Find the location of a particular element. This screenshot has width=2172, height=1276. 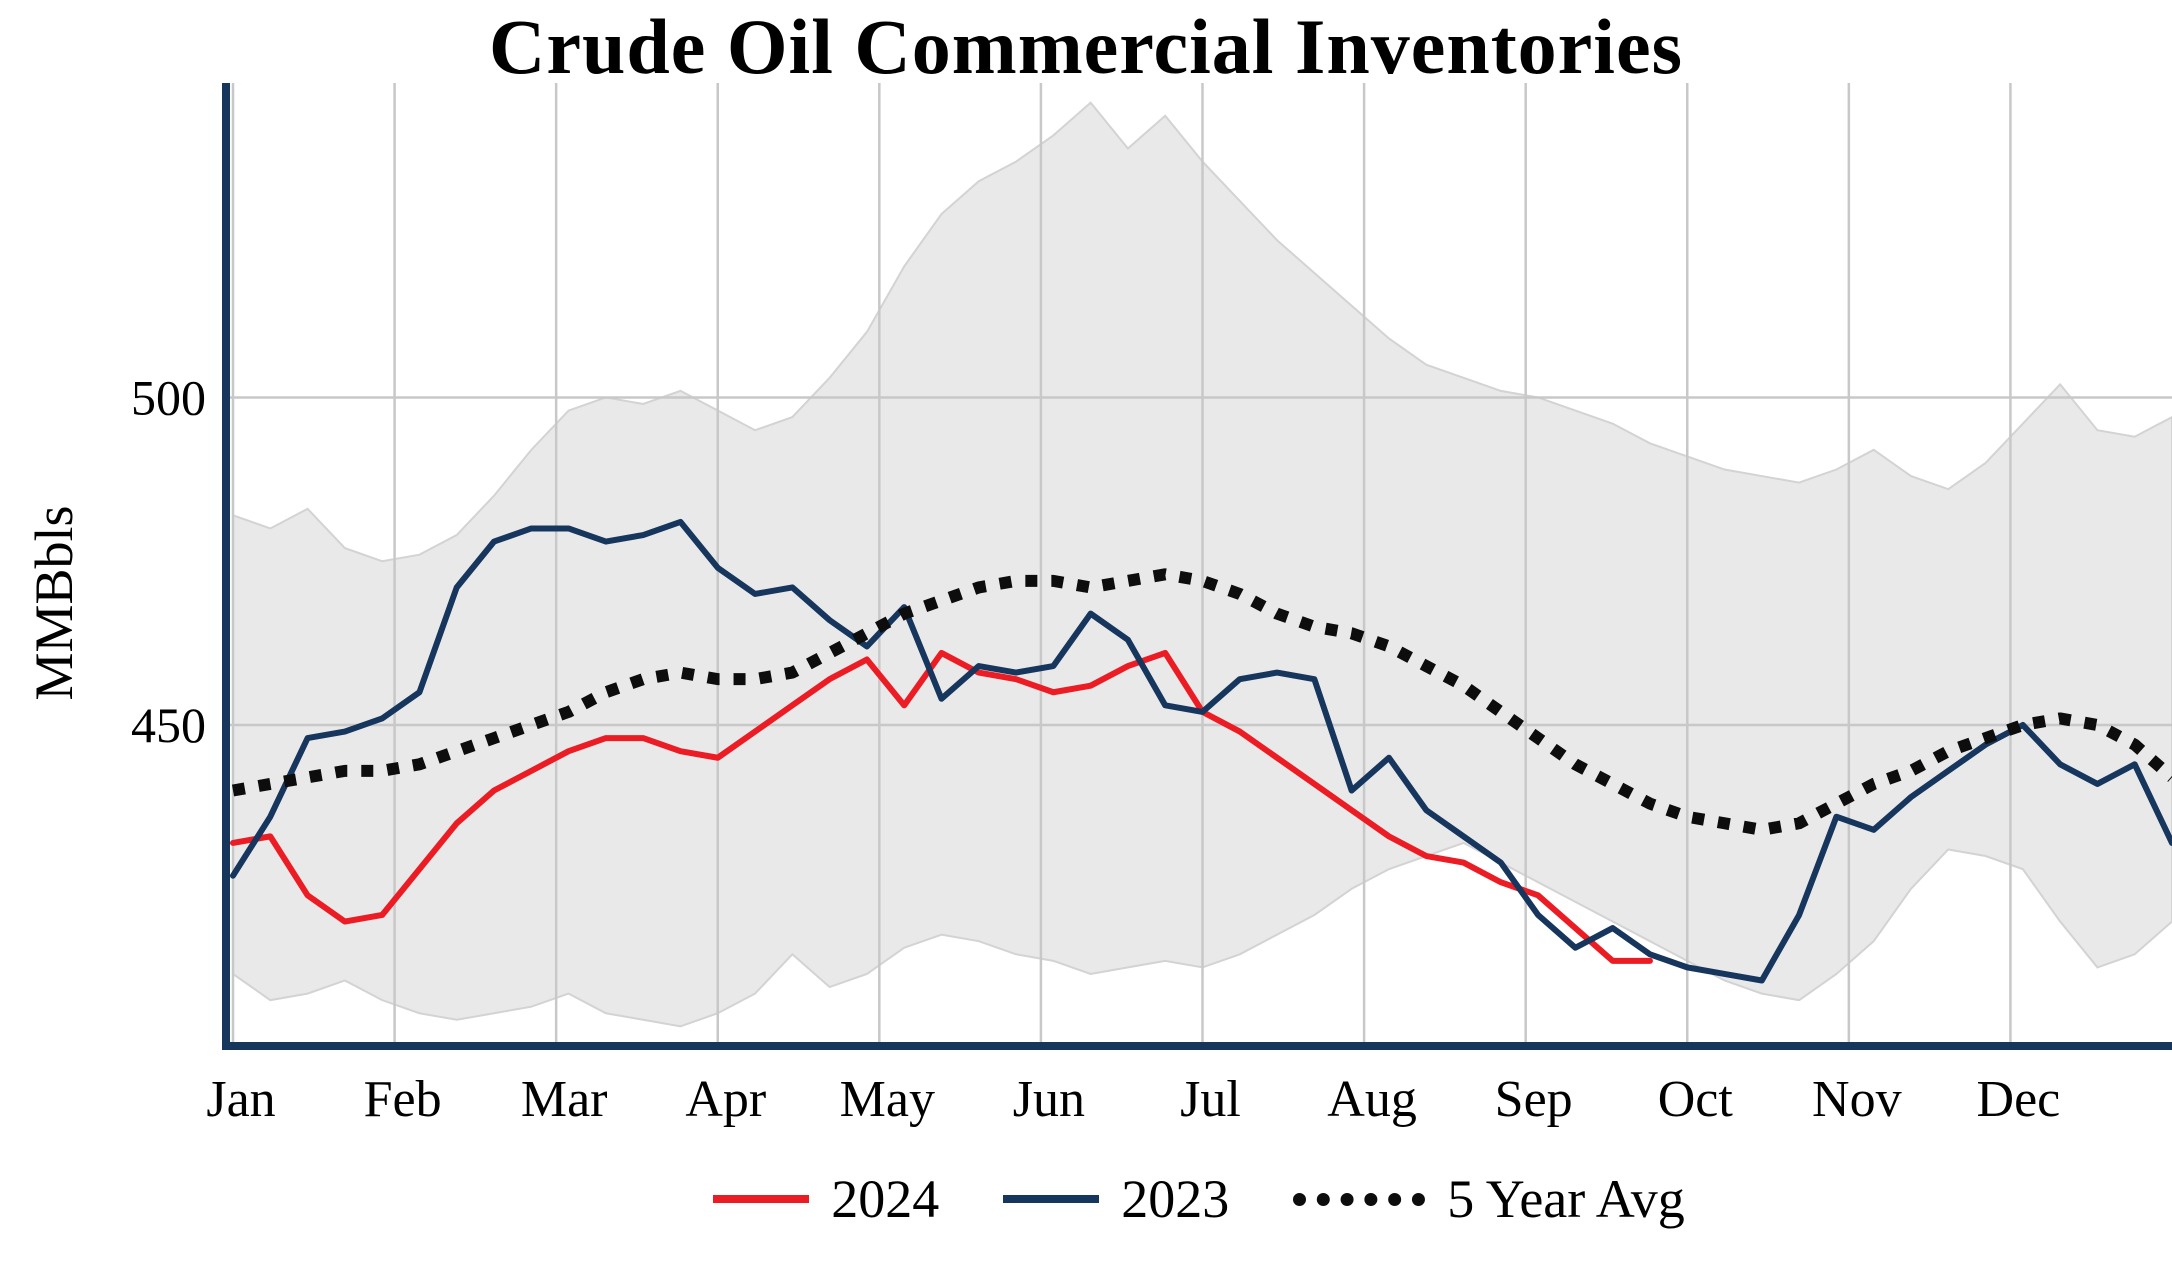

legend-label-2024: 2024 is located at coordinates (885, 1199).